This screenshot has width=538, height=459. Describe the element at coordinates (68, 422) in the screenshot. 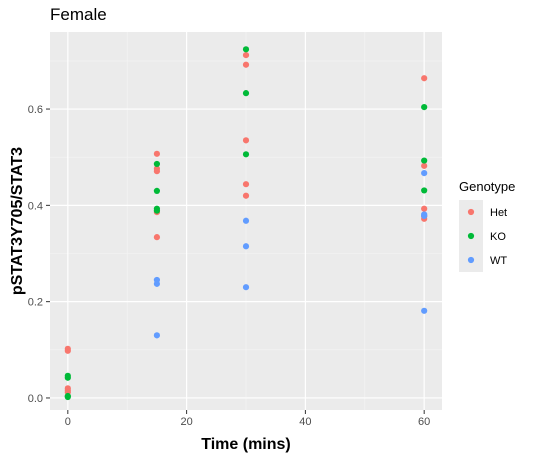

I see `x-tick-label: 0` at that location.